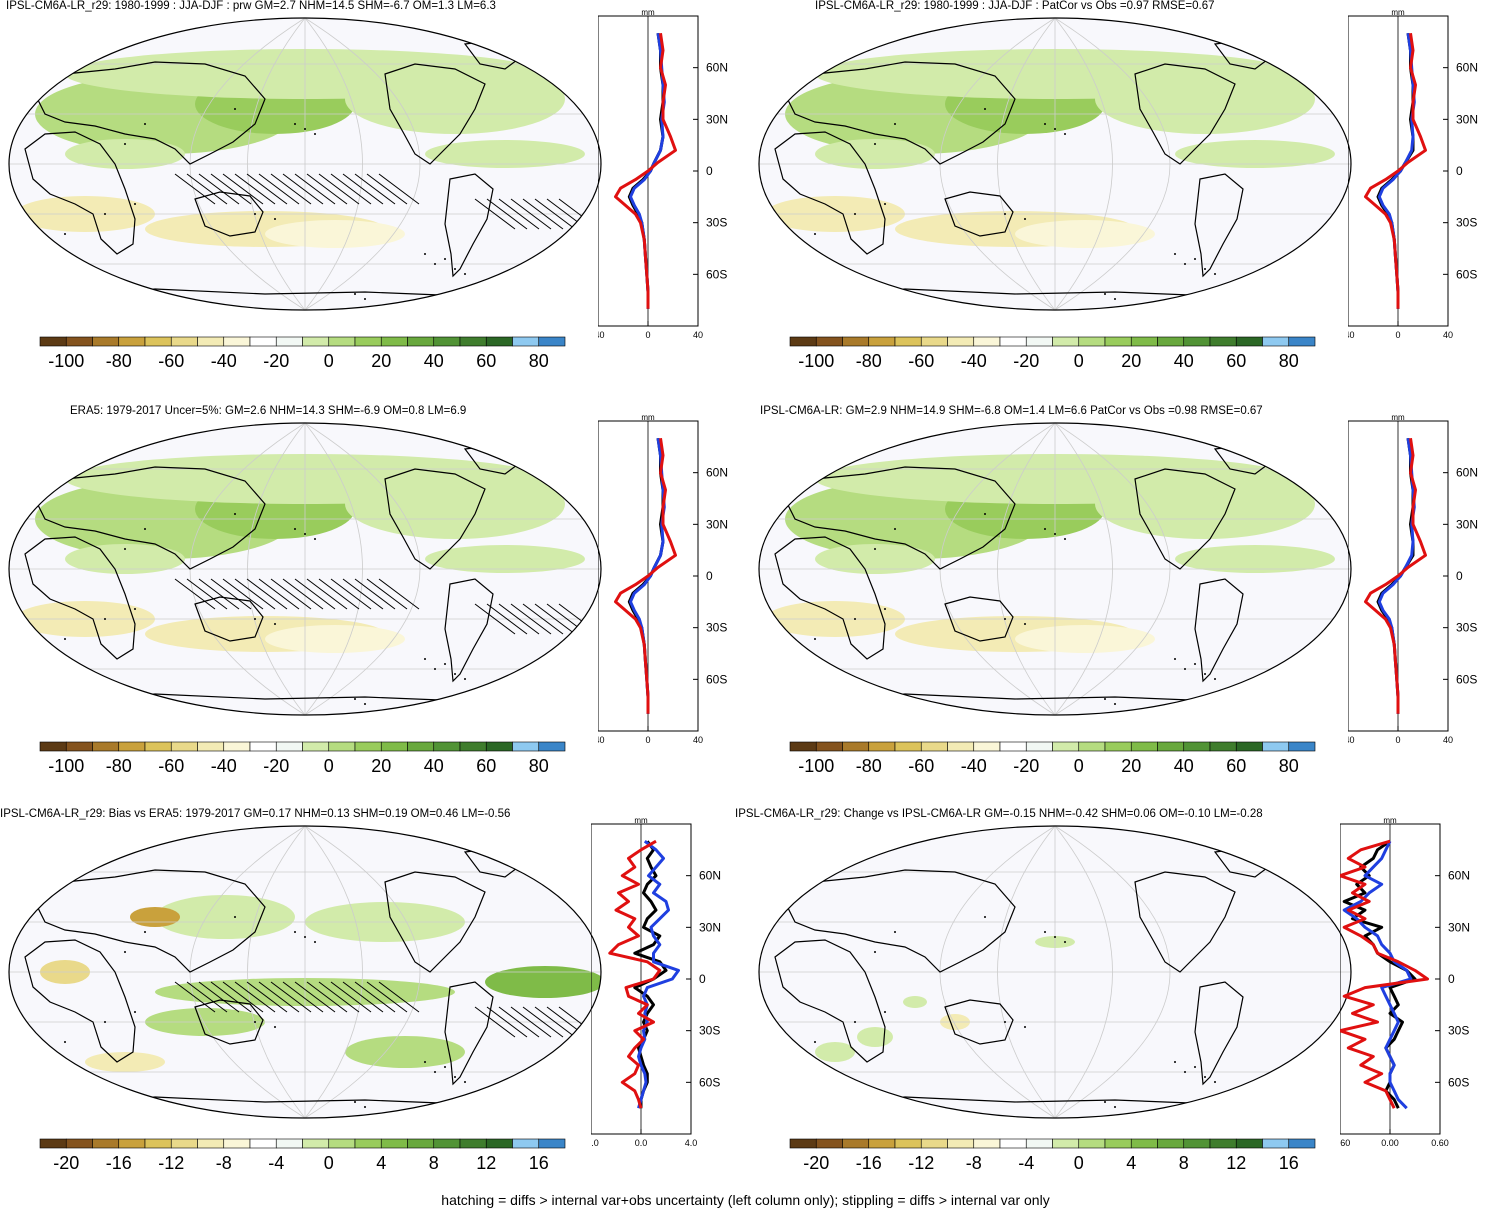 The height and width of the screenshot is (1211, 1491). Describe the element at coordinates (1440, 1142) in the screenshot. I see `x-tick-label: 0.60` at that location.